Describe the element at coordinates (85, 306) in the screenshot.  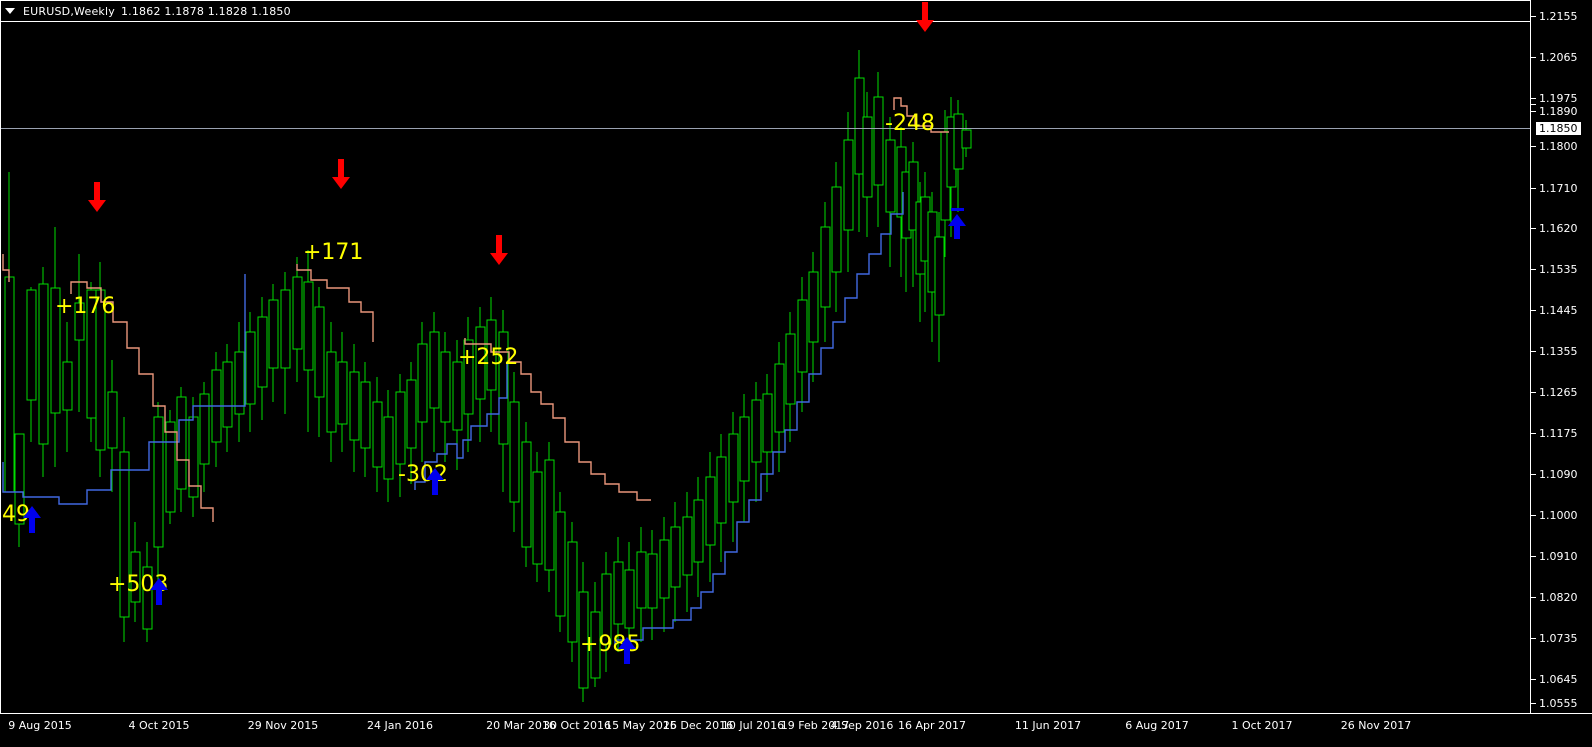
I see `trade-label-176: +176` at that location.